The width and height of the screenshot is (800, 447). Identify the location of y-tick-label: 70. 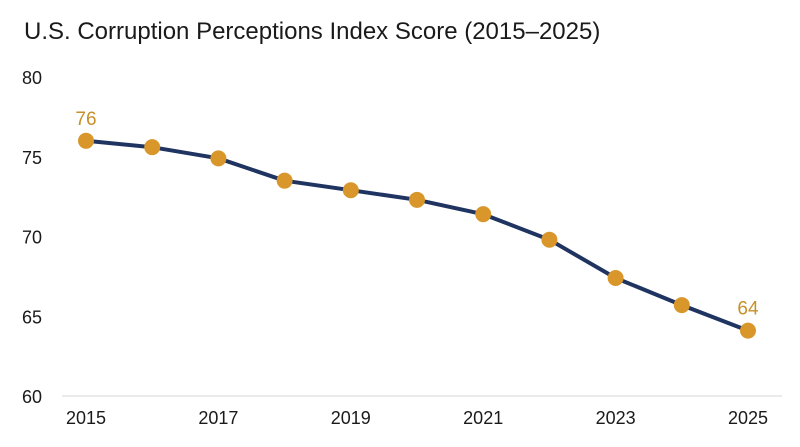
(32, 238).